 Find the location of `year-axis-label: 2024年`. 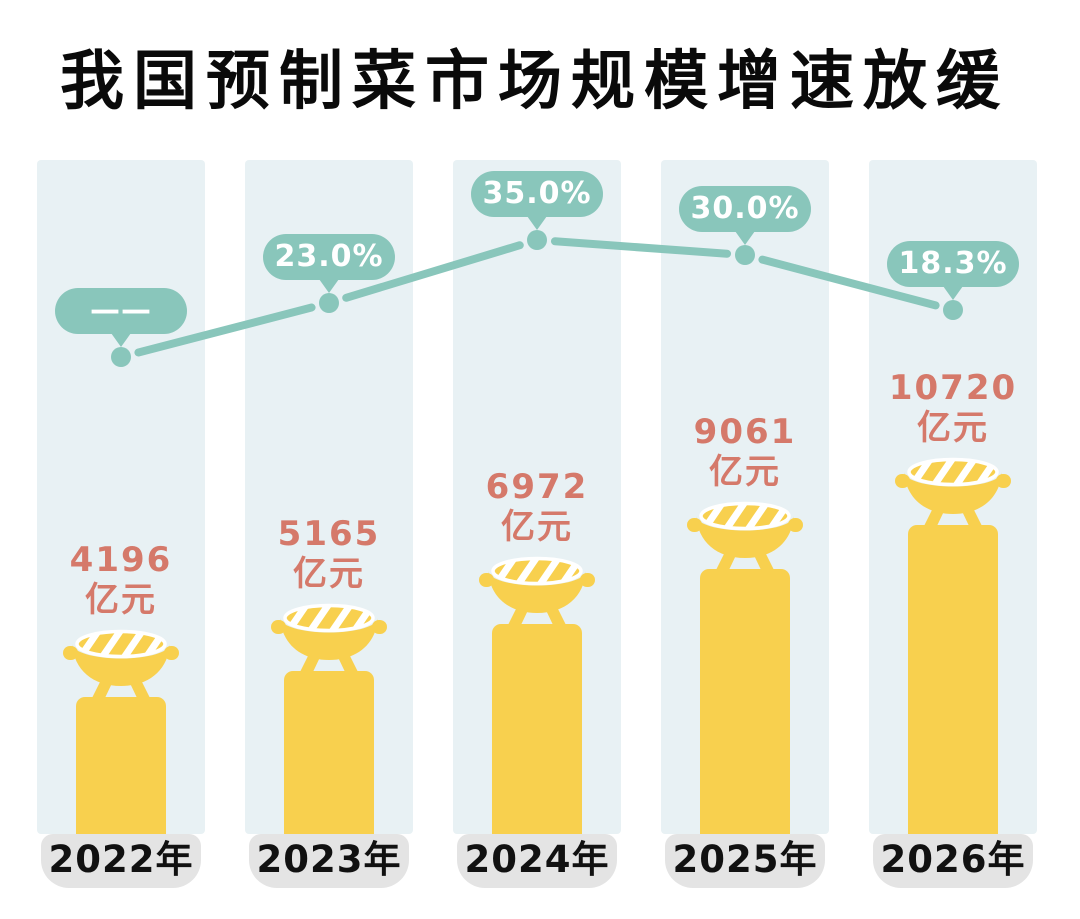

year-axis-label: 2024年 is located at coordinates (537, 861).